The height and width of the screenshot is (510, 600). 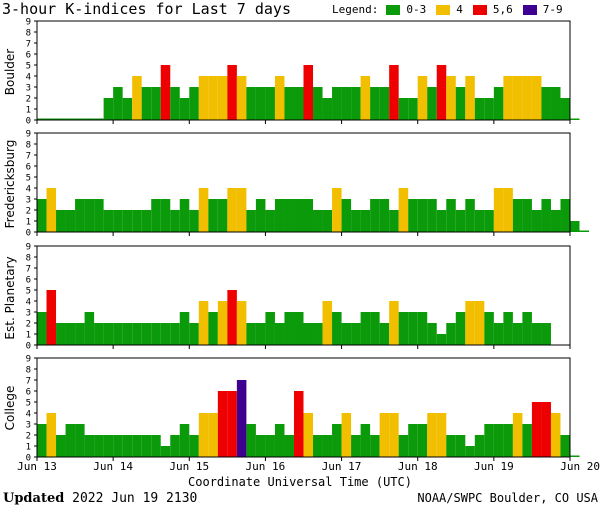 What do you see at coordinates (342, 466) in the screenshot?
I see `x-tick-label: Jun 17` at bounding box center [342, 466].